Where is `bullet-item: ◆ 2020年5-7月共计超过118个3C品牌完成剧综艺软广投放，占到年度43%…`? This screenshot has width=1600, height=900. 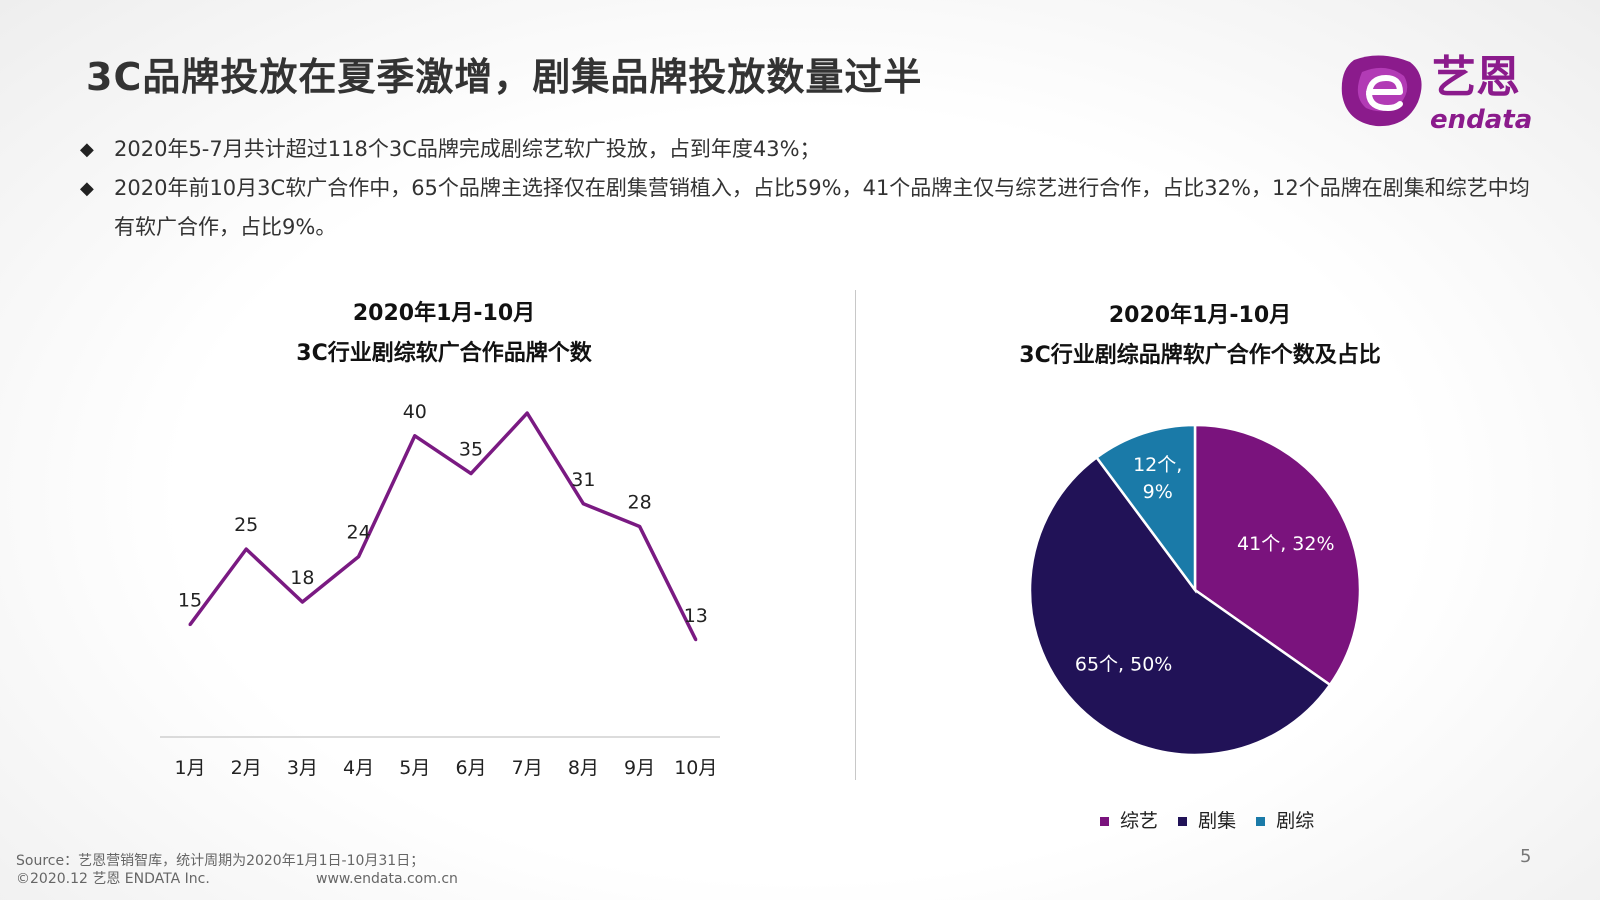
bullet-item: ◆ 2020年5-7月共计超过118个3C品牌完成剧综艺软广投放，占到年度43%… is located at coordinates (810, 149).